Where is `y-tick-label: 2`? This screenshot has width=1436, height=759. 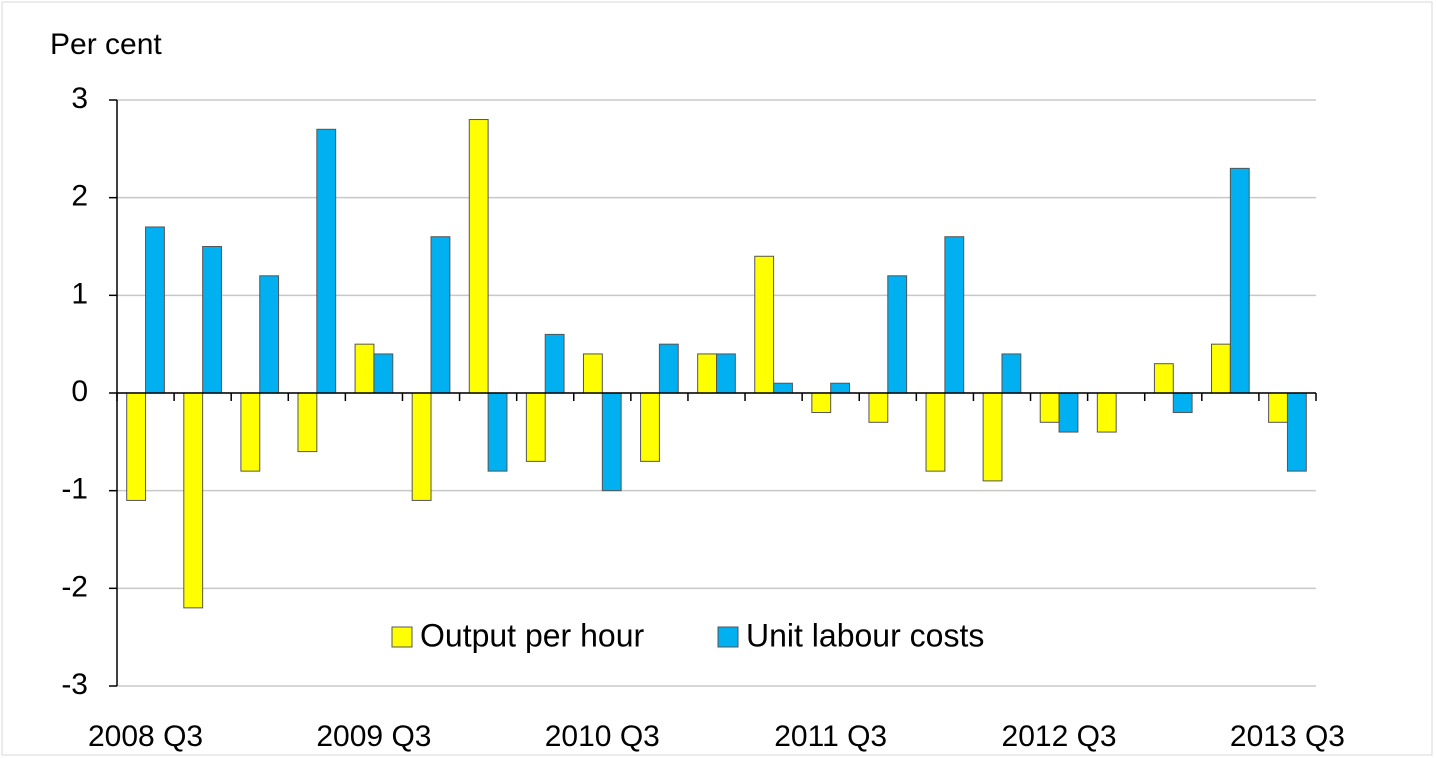
y-tick-label: 2 is located at coordinates (79, 196).